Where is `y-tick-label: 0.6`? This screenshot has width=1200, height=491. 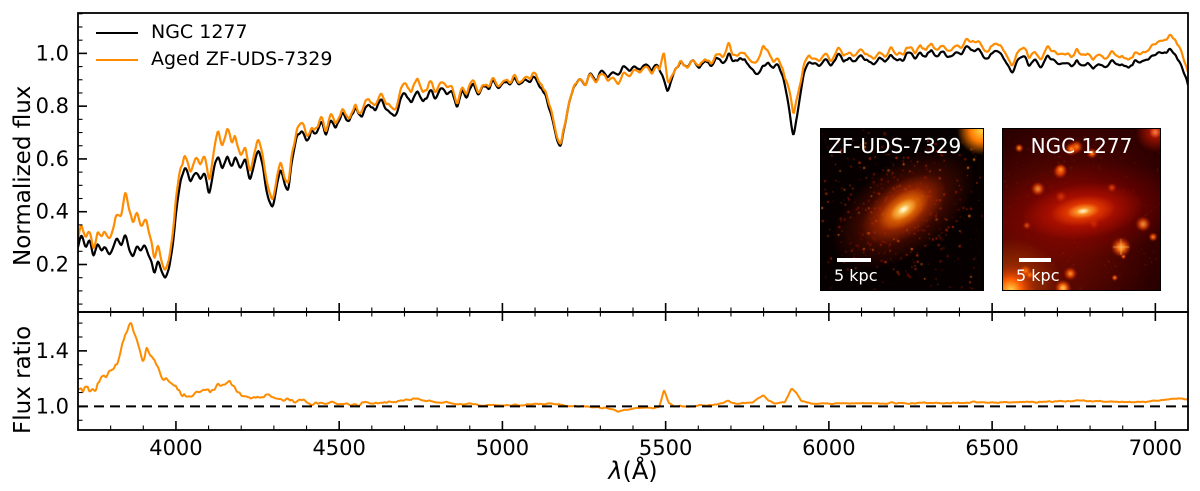
y-tick-label: 0.6 is located at coordinates (52, 159).